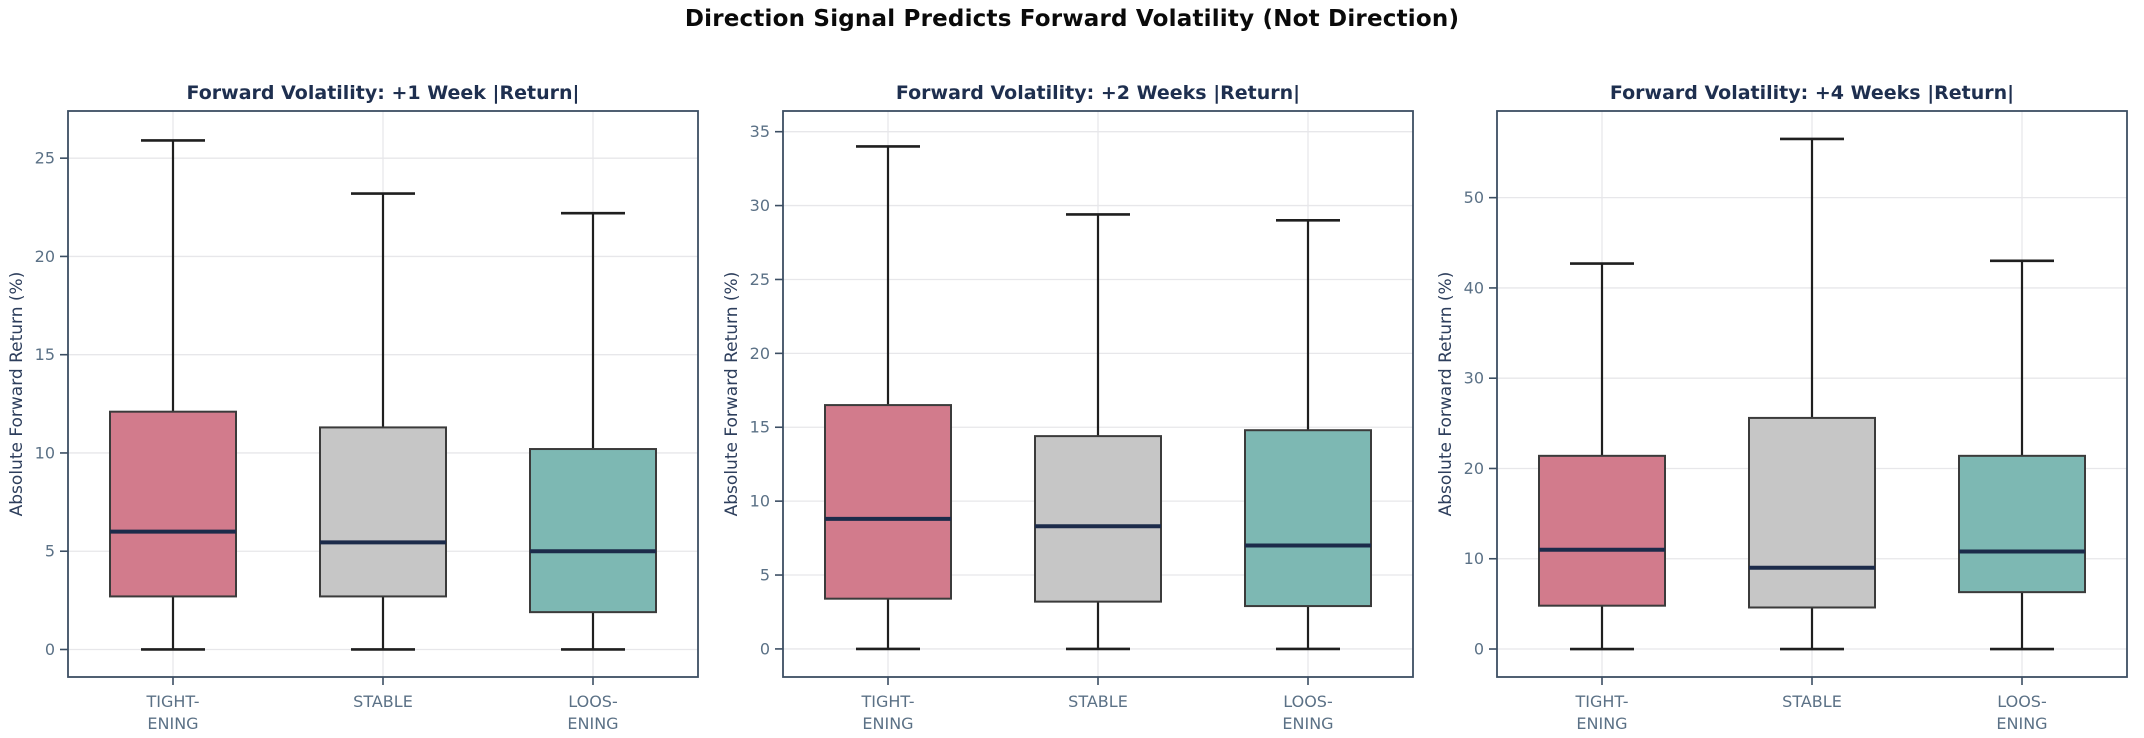  Describe the element at coordinates (1474, 197) in the screenshot. I see `y-tick-label: 50` at that location.